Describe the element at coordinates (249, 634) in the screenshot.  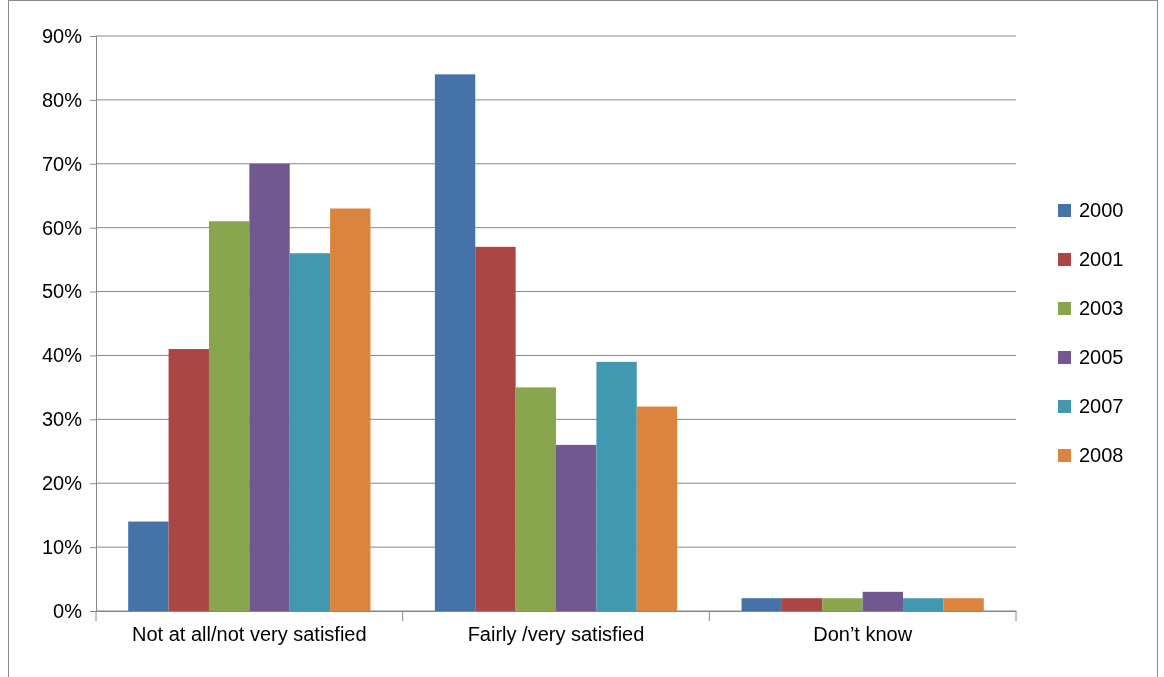
I see `x-tick-label: Not at all/not very satisfied` at that location.